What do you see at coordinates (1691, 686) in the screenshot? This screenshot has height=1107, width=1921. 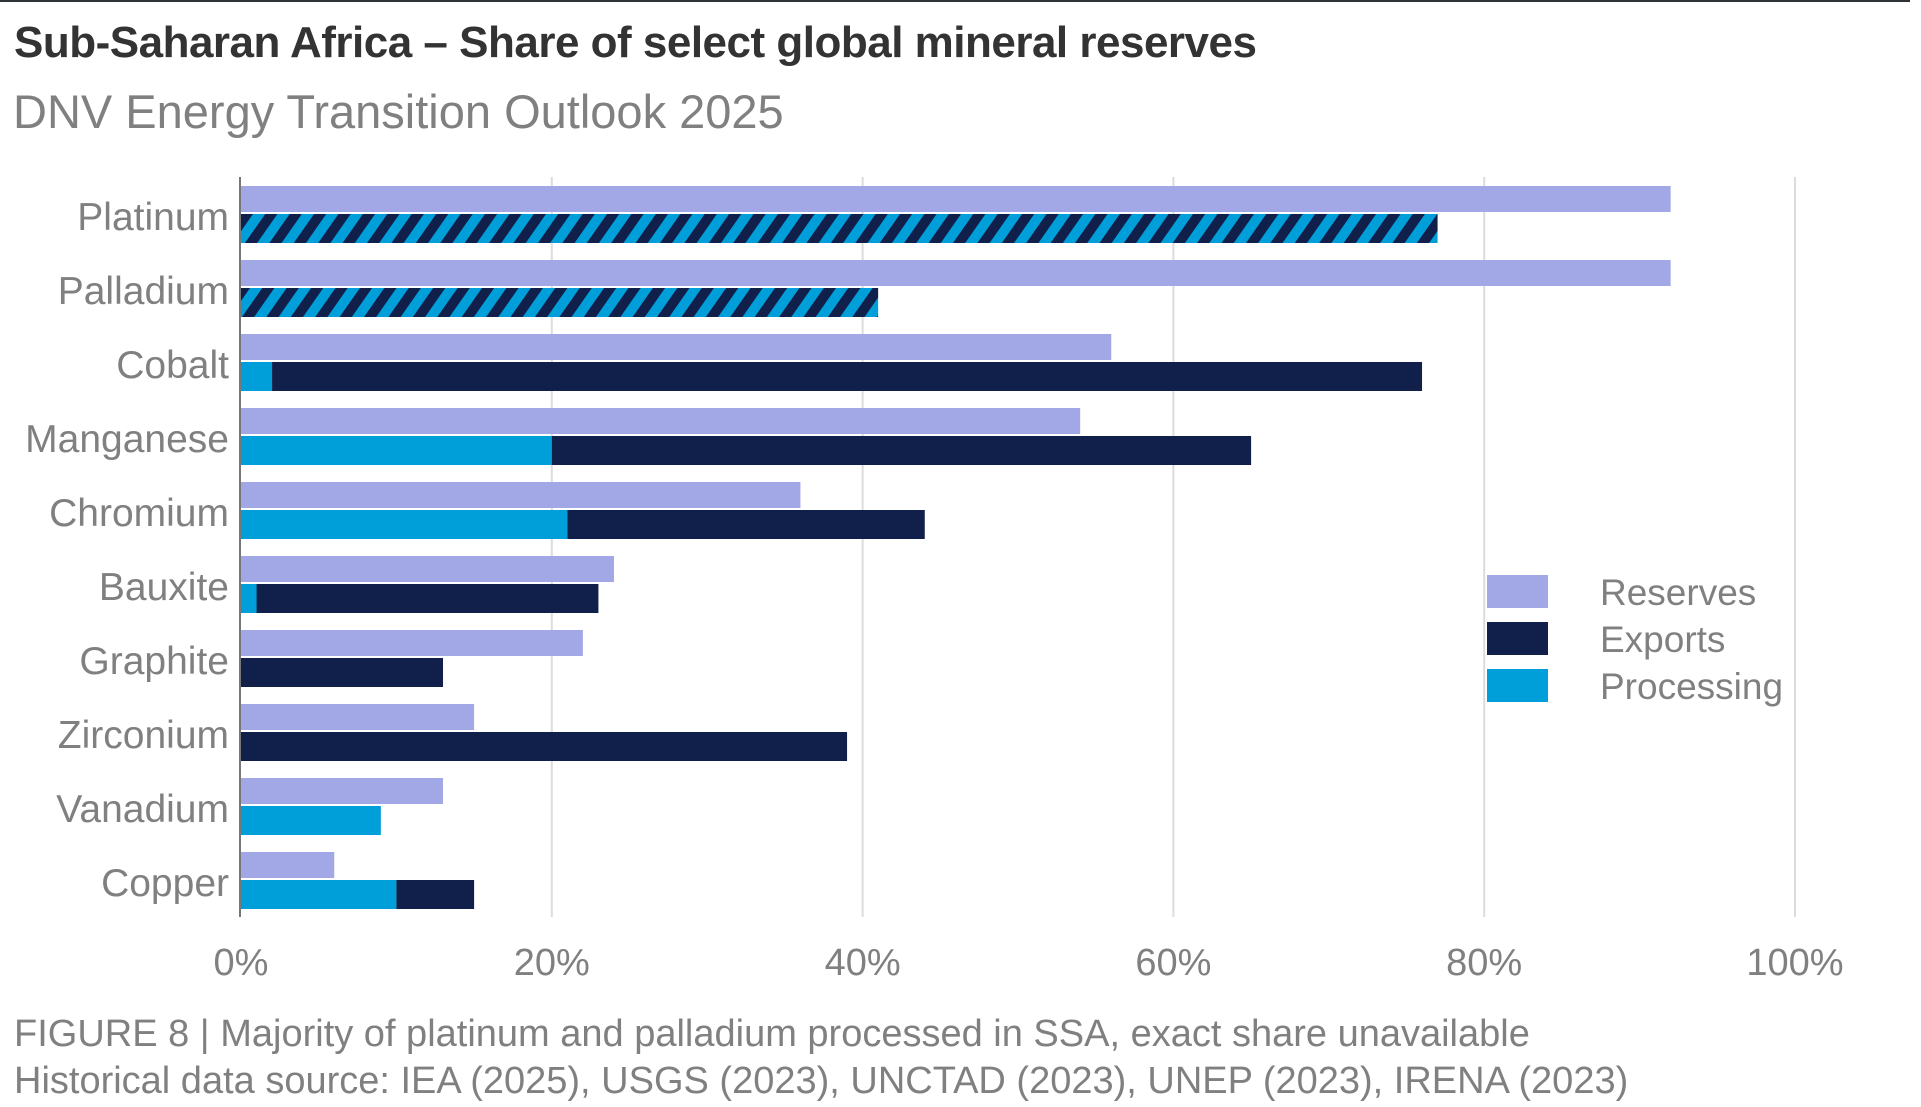 I see `legend-label-processing: Processing` at bounding box center [1691, 686].